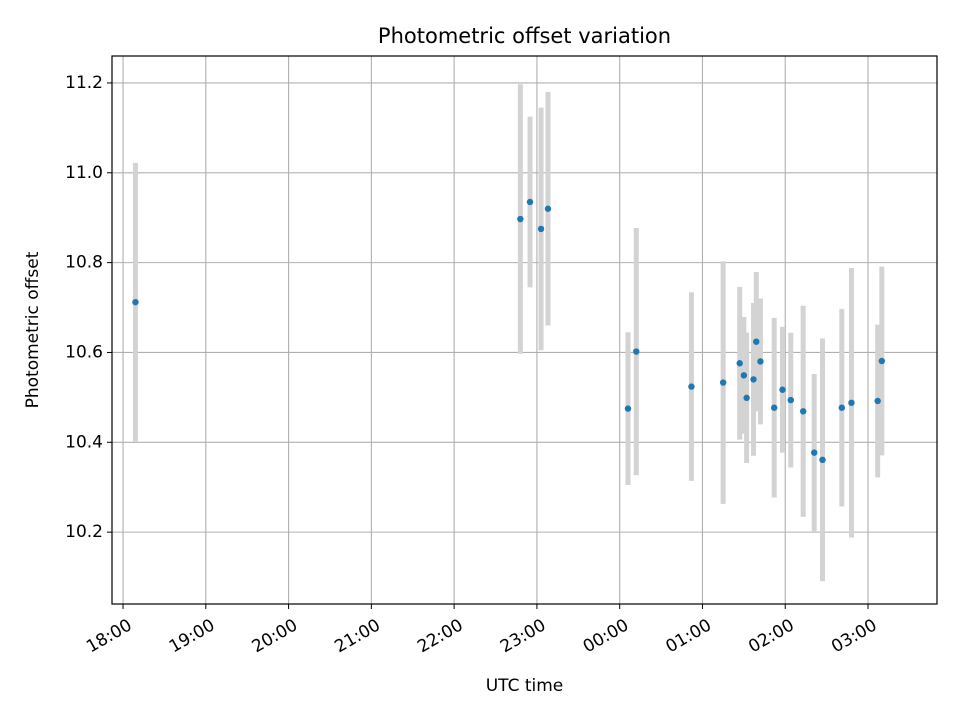 The height and width of the screenshot is (720, 960). What do you see at coordinates (606, 636) in the screenshot?
I see `x-tick-label: 00:00` at bounding box center [606, 636].